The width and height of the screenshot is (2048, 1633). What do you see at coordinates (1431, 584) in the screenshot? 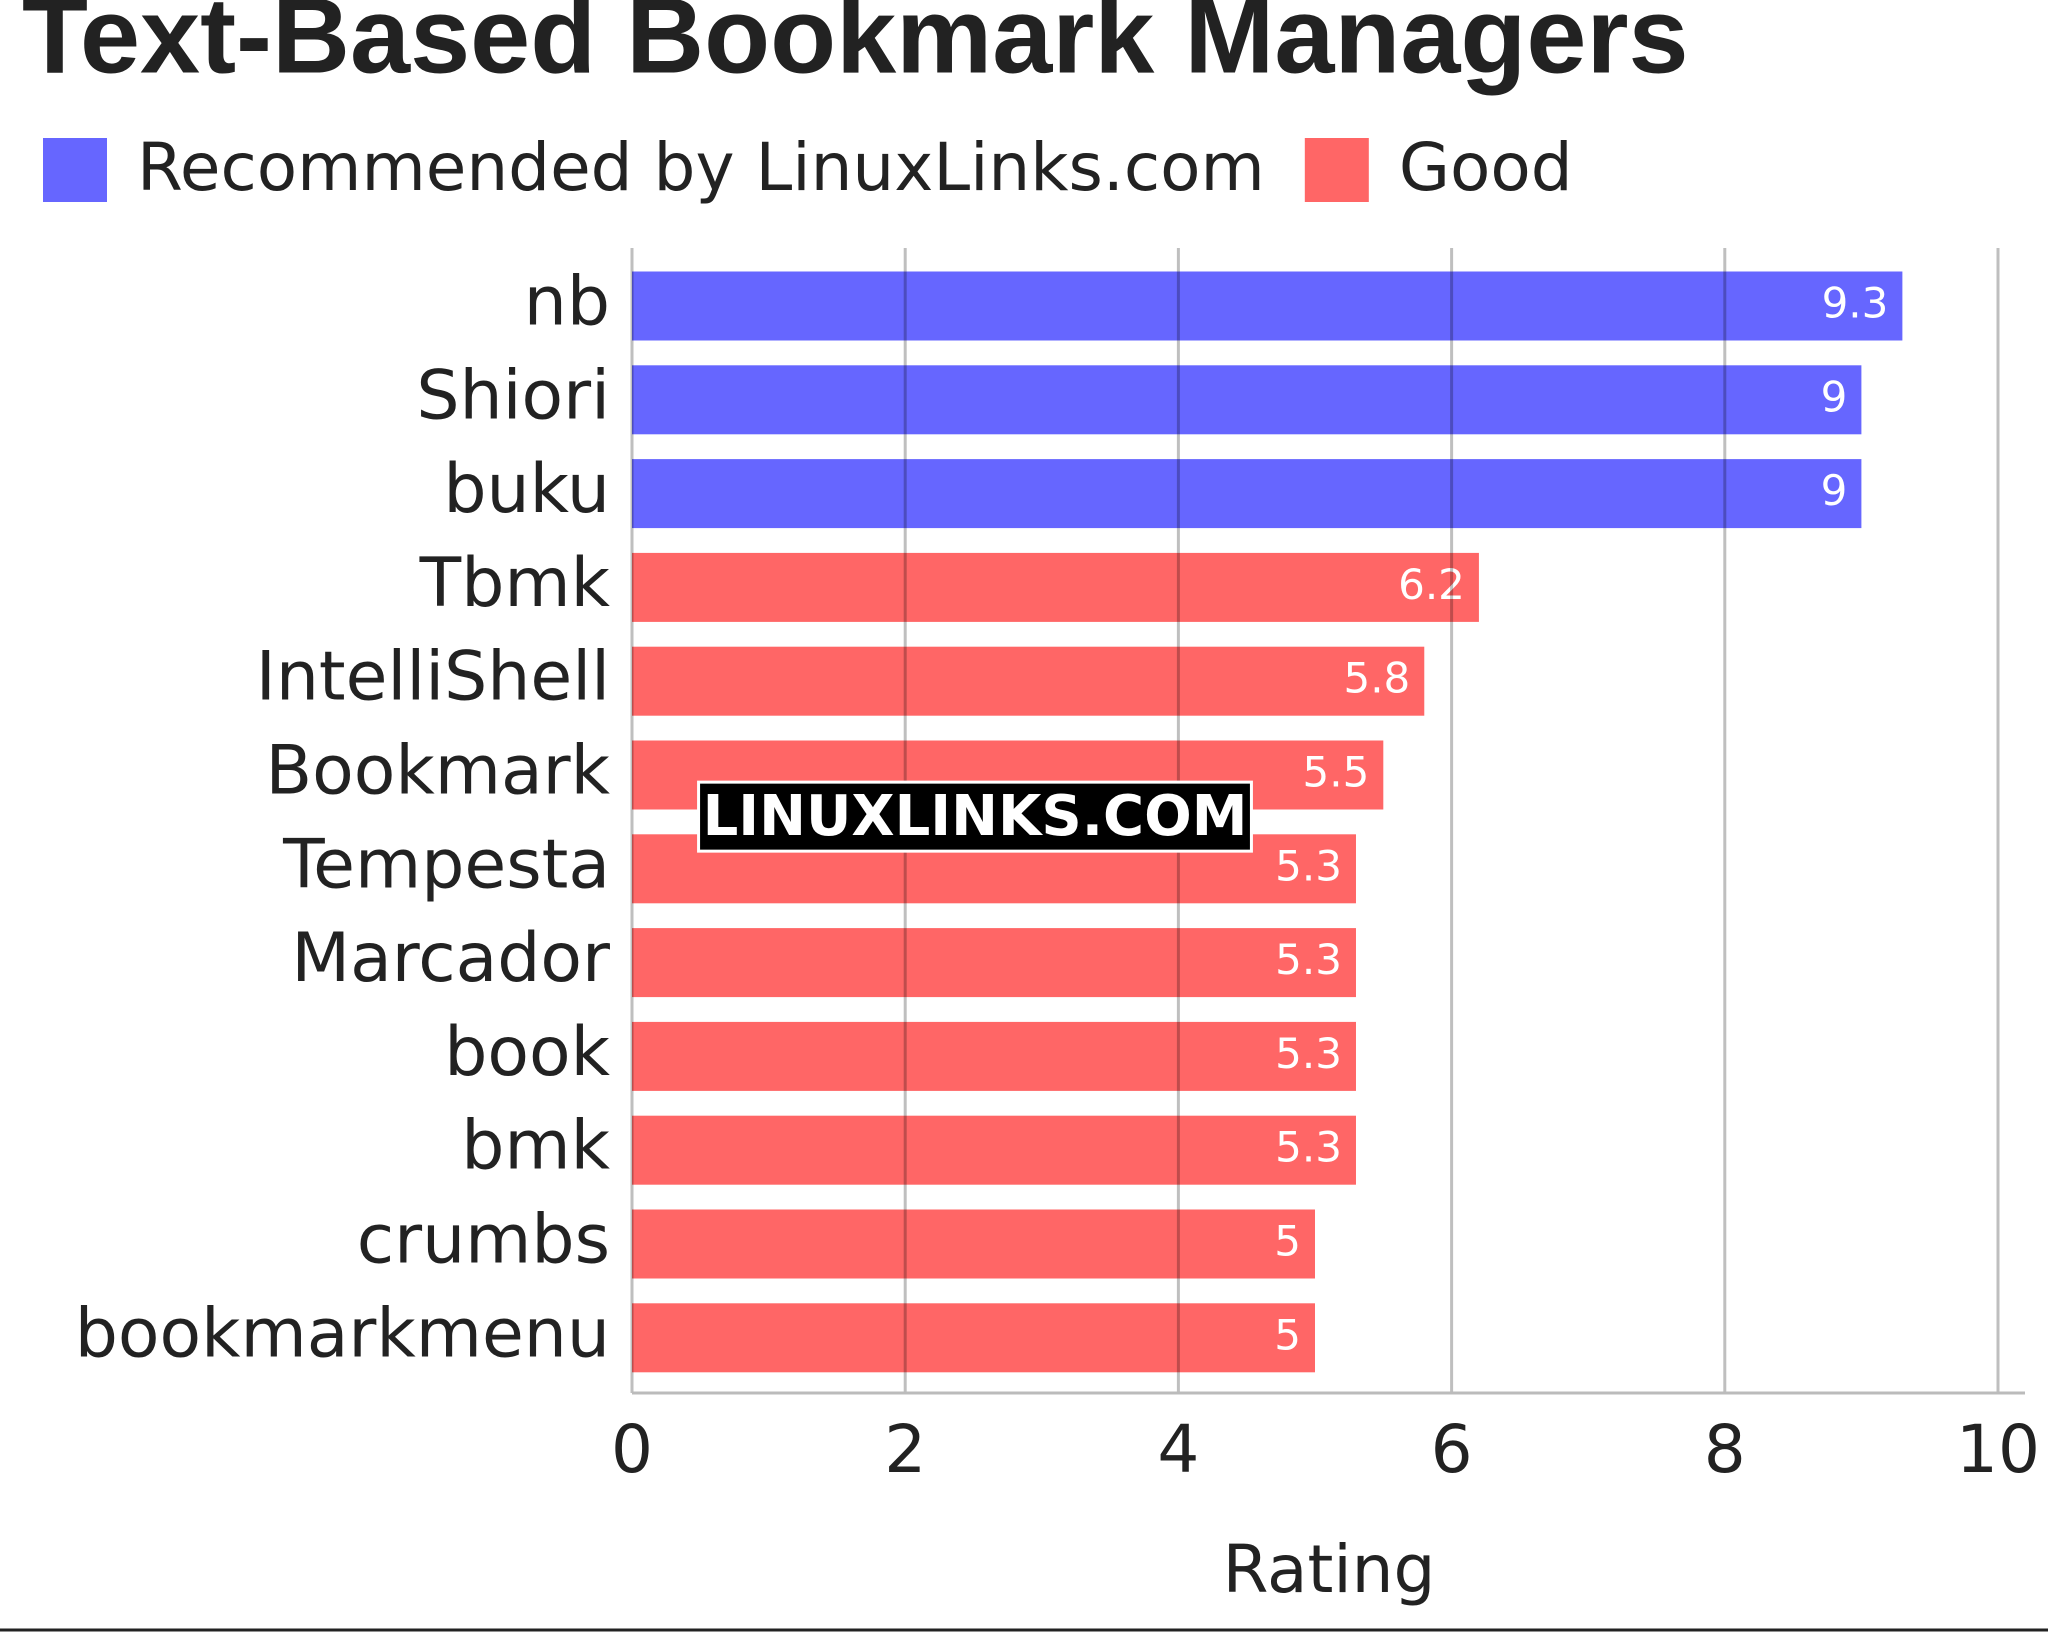
I see `value-label: 6.2` at bounding box center [1431, 584].